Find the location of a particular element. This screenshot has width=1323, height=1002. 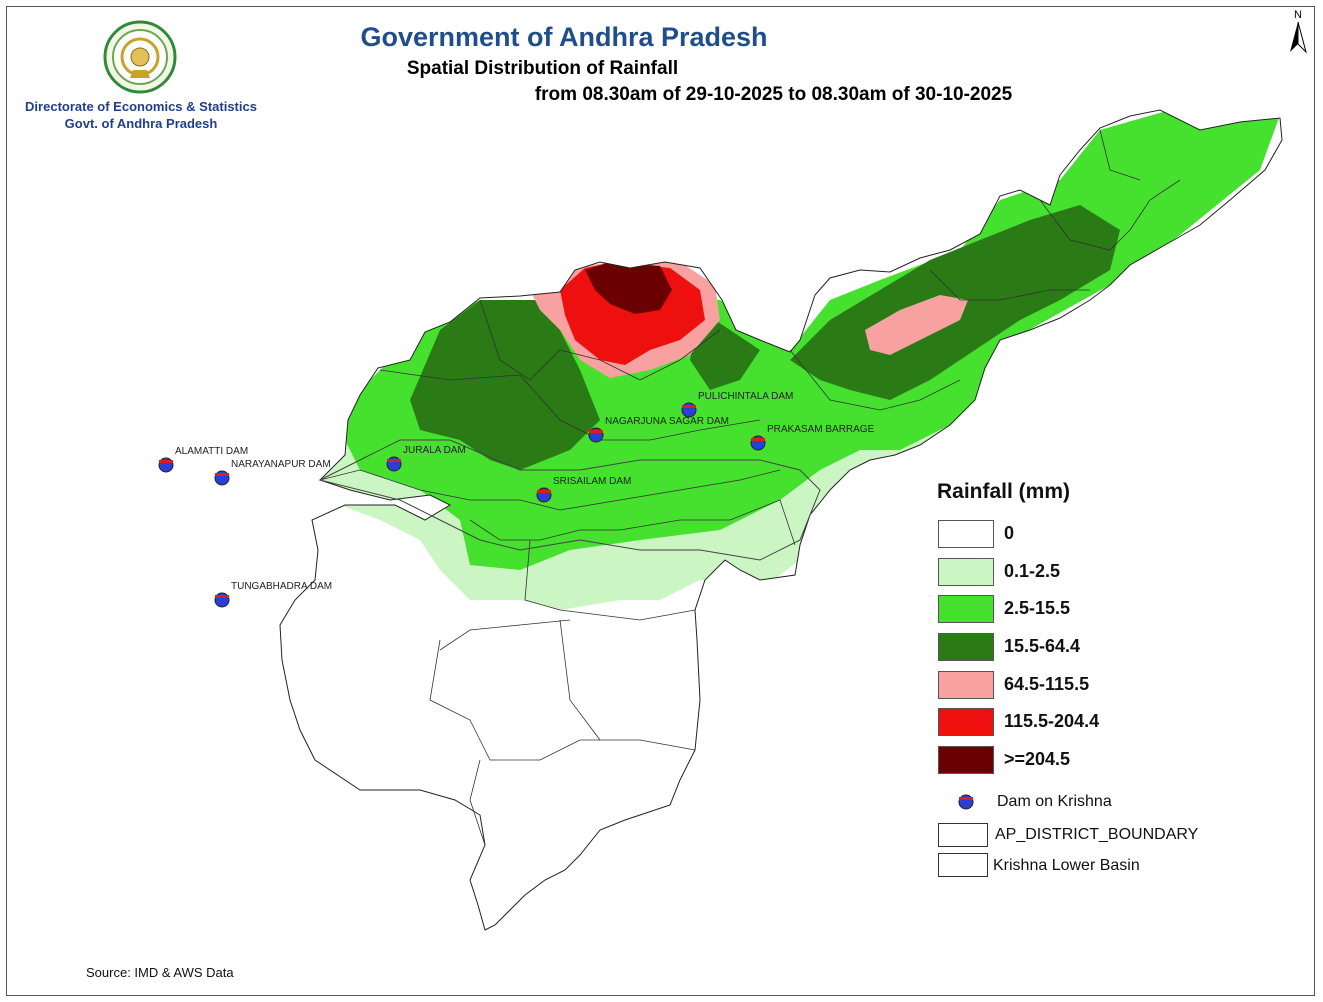

legend-label-1: 0.1-2.5 is located at coordinates (1032, 571).